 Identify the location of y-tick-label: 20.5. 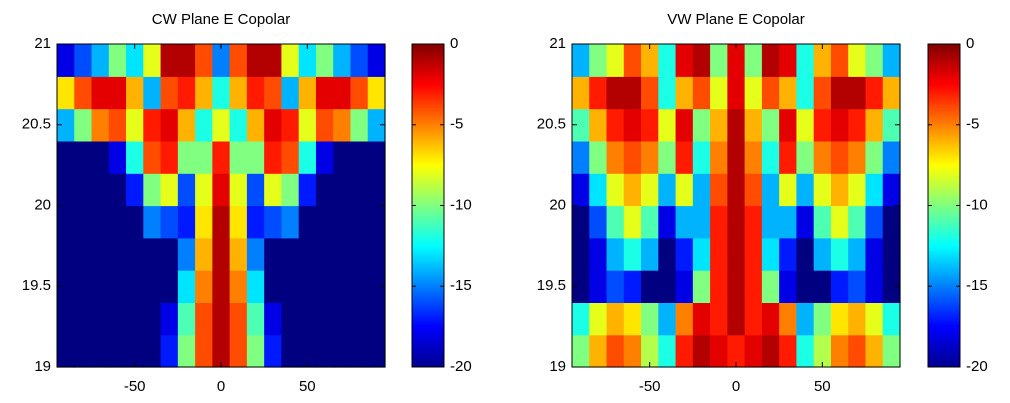
(551, 124).